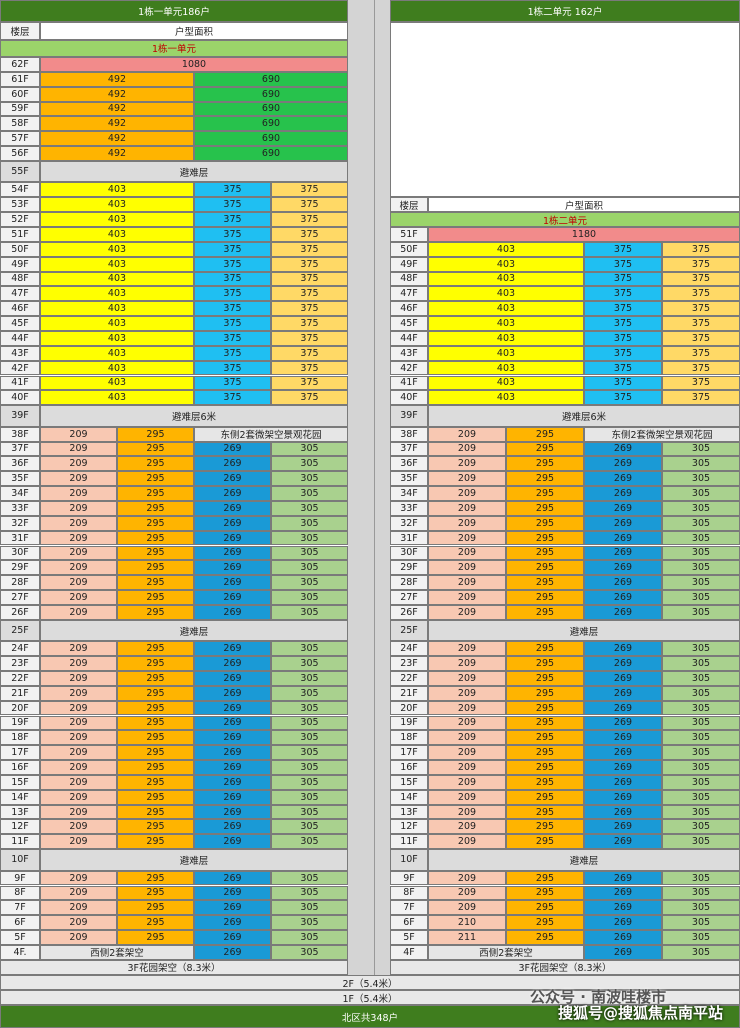 The image size is (740, 1028). I want to click on cell-note: 西侧2套架空, so click(506, 952).